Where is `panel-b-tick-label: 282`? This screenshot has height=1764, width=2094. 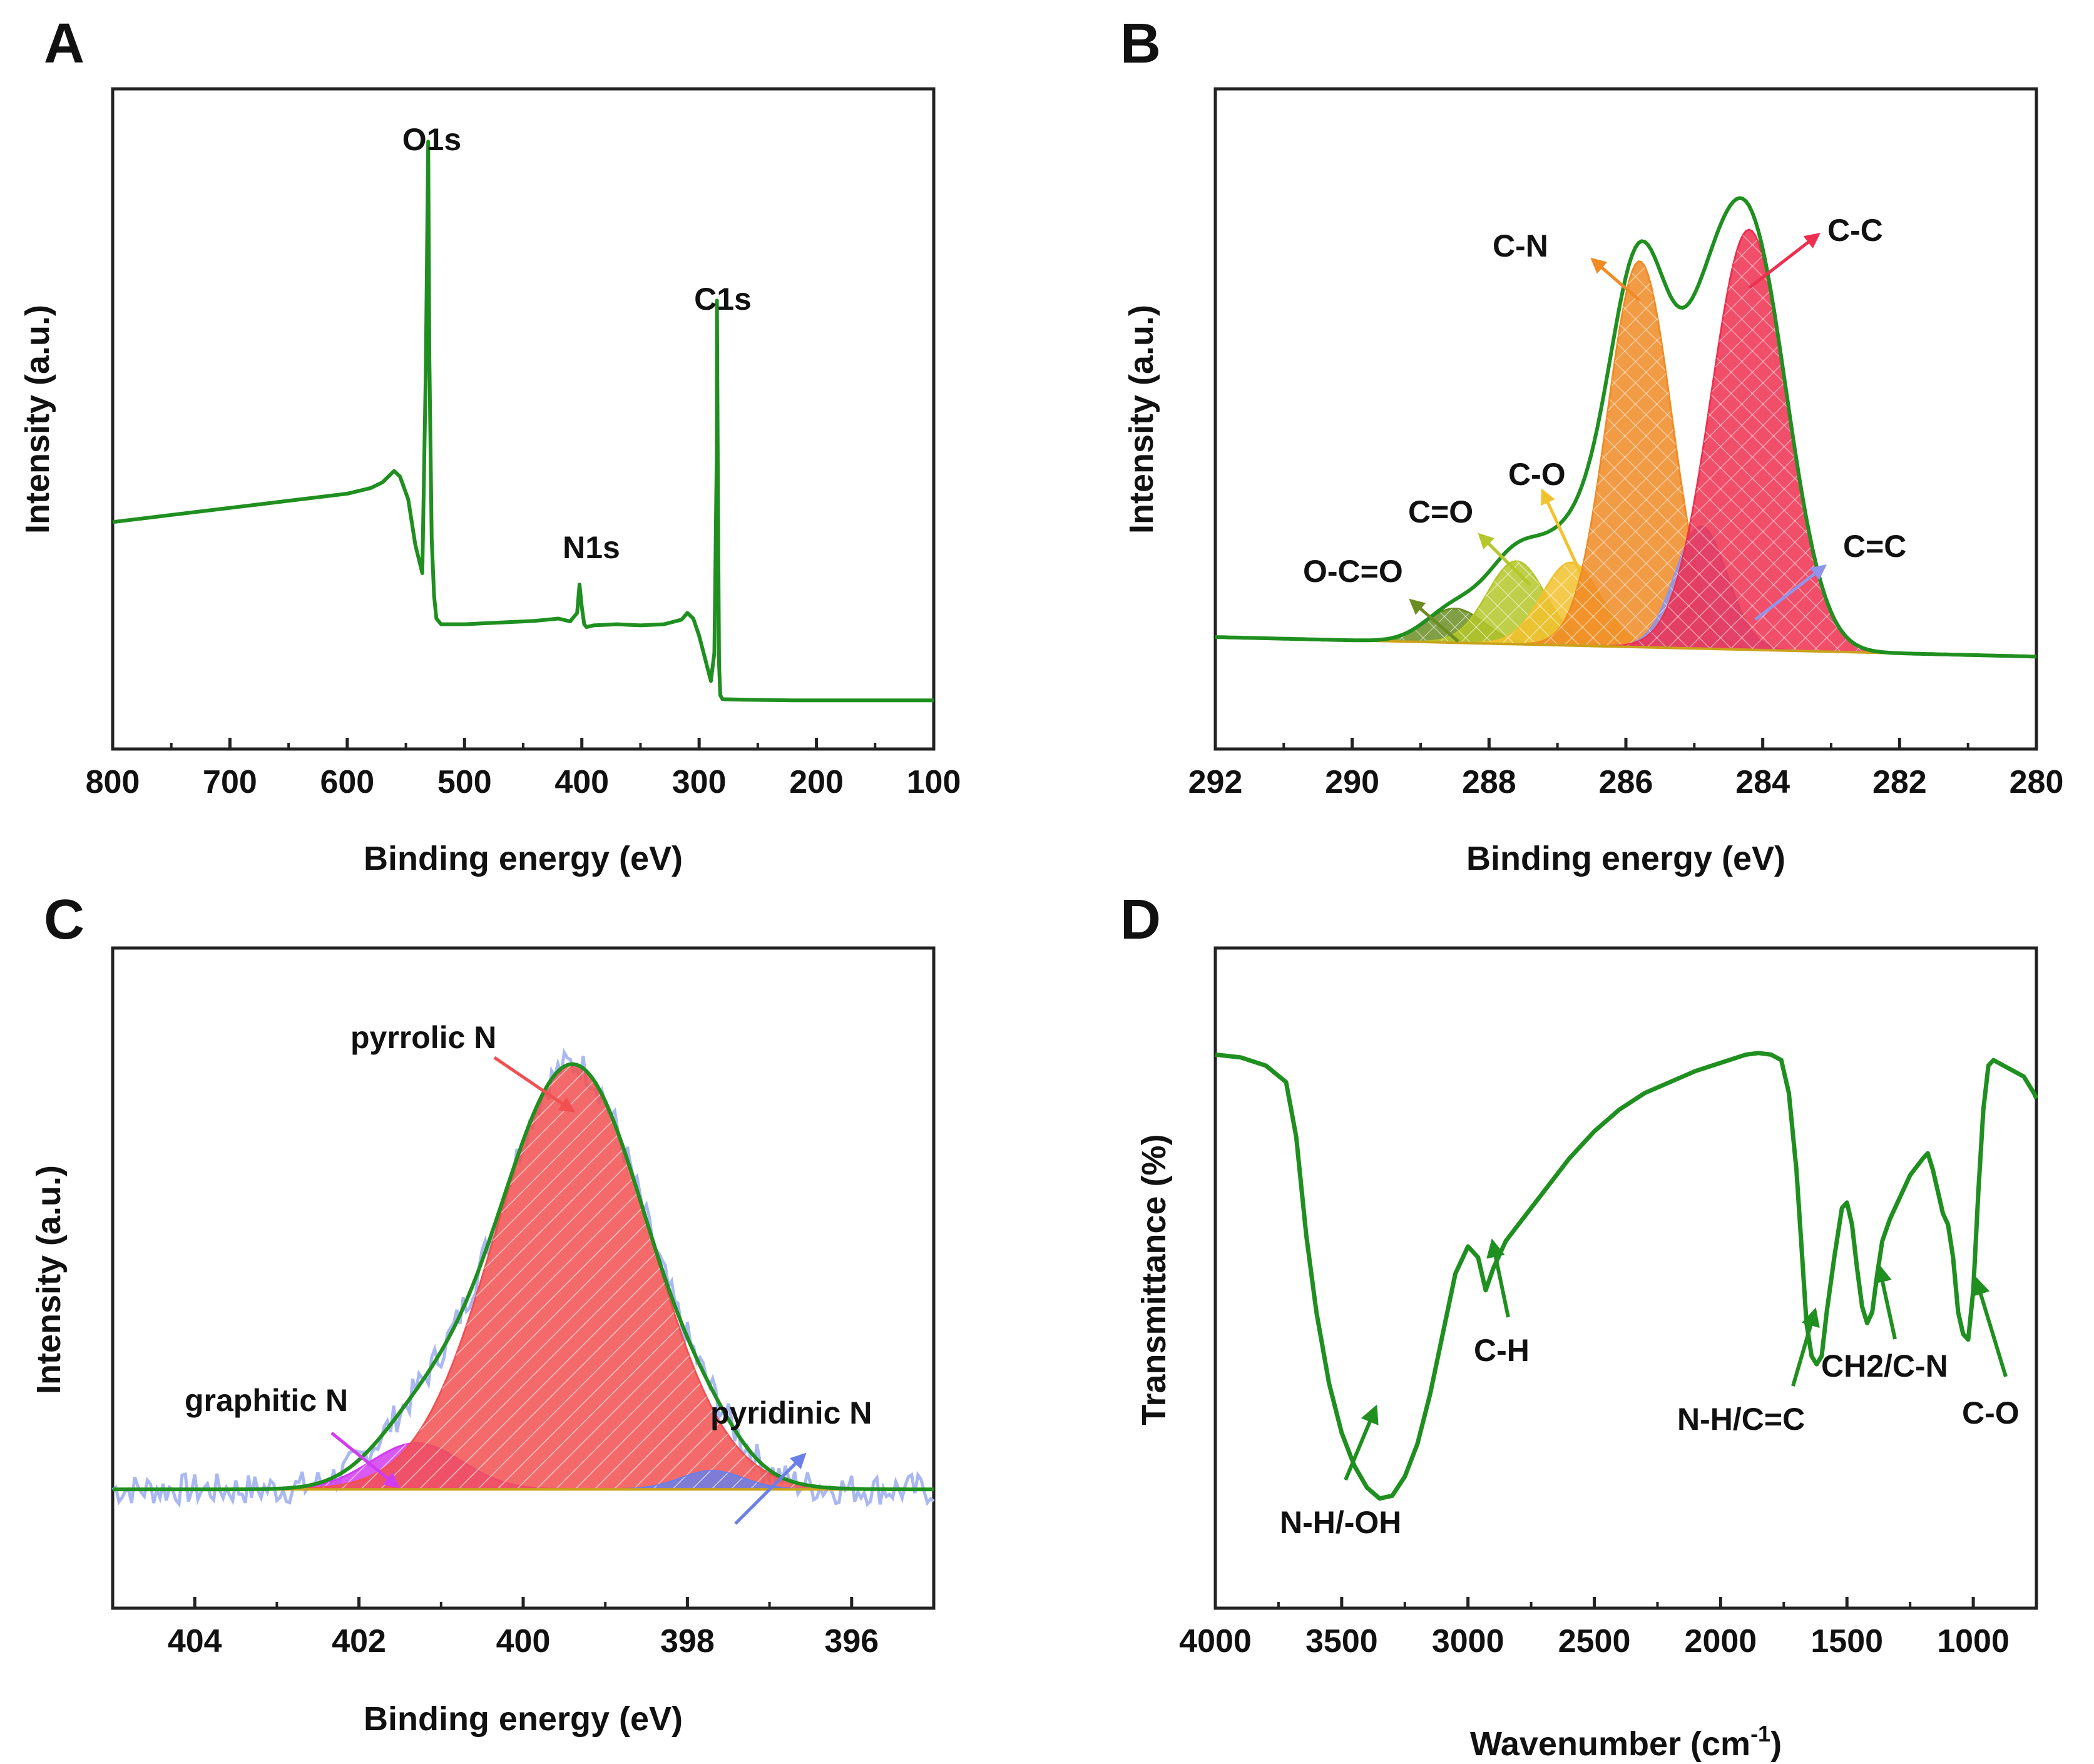 panel-b-tick-label: 282 is located at coordinates (1900, 782).